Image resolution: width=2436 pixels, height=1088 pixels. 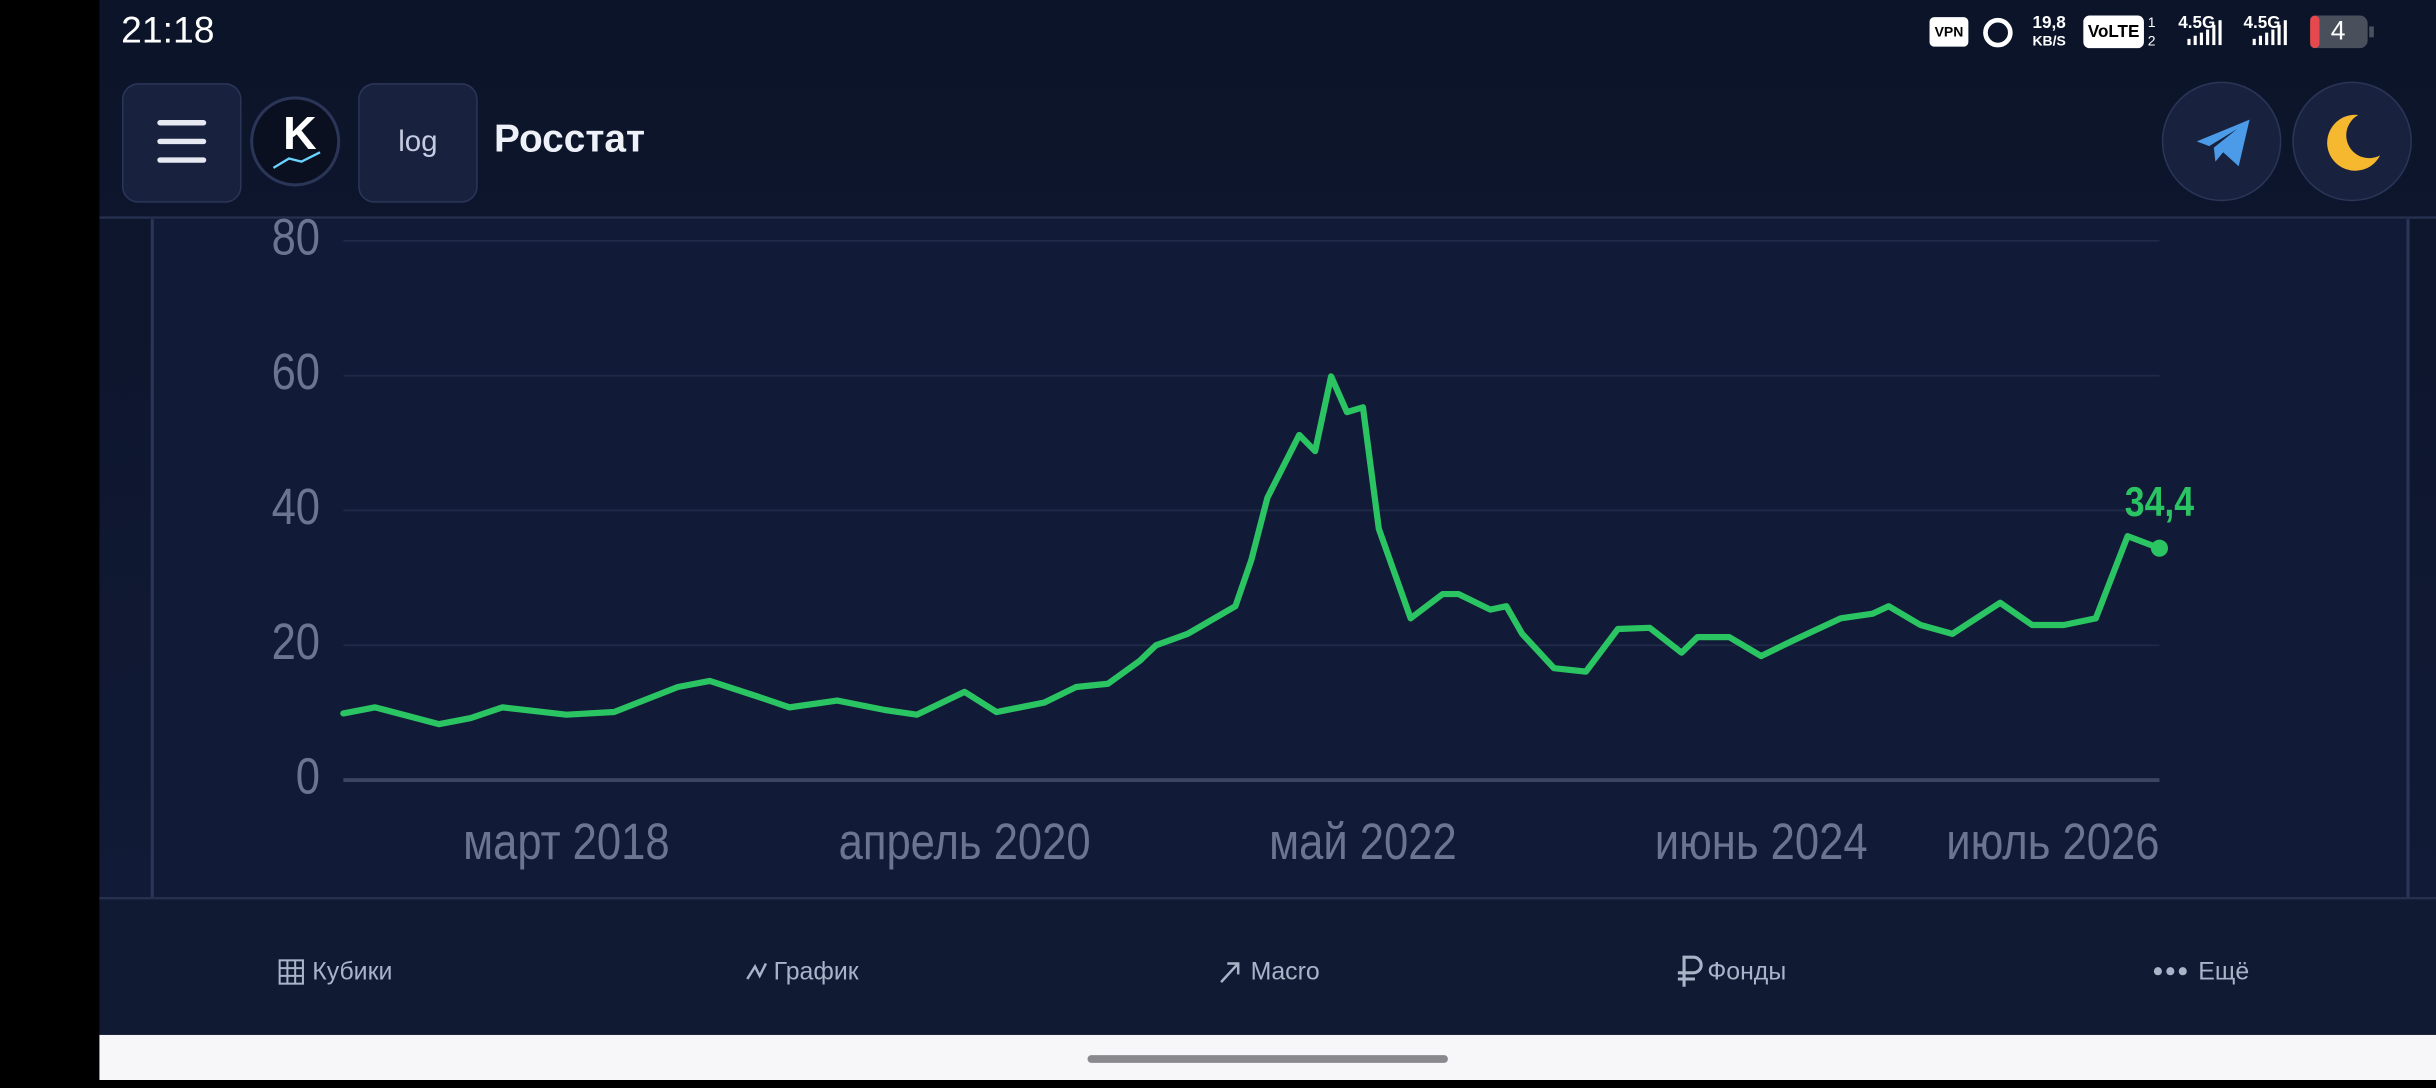 What do you see at coordinates (566, 842) in the screenshot?
I see `x-tick-label: март 2018` at bounding box center [566, 842].